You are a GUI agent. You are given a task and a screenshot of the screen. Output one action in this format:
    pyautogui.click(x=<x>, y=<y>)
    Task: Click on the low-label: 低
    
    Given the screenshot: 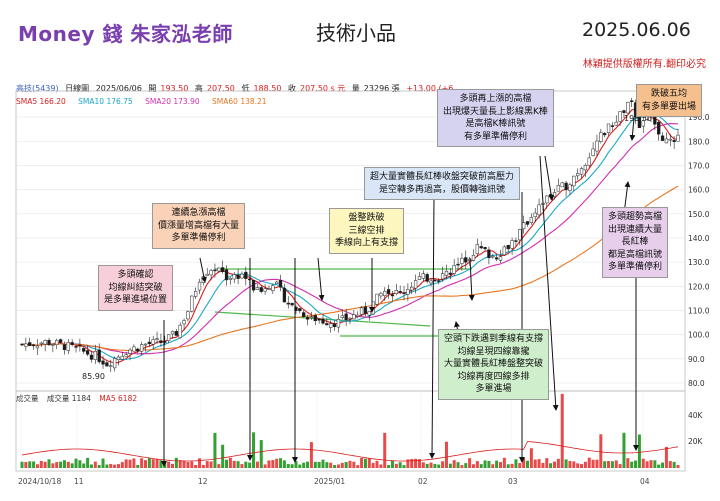 What is the action you would take?
    pyautogui.click(x=245, y=88)
    